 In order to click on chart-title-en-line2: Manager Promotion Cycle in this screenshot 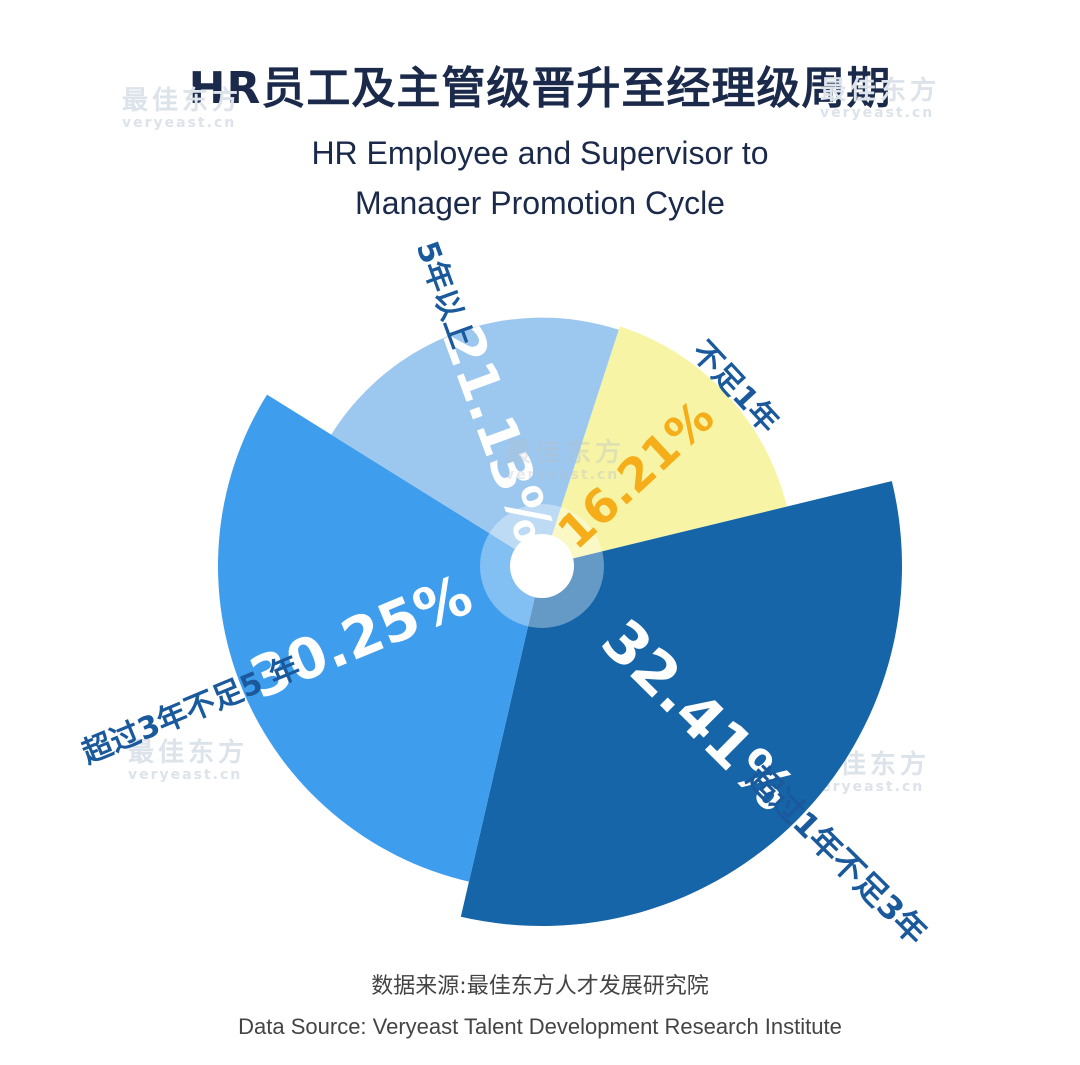, I will do `click(540, 203)`.